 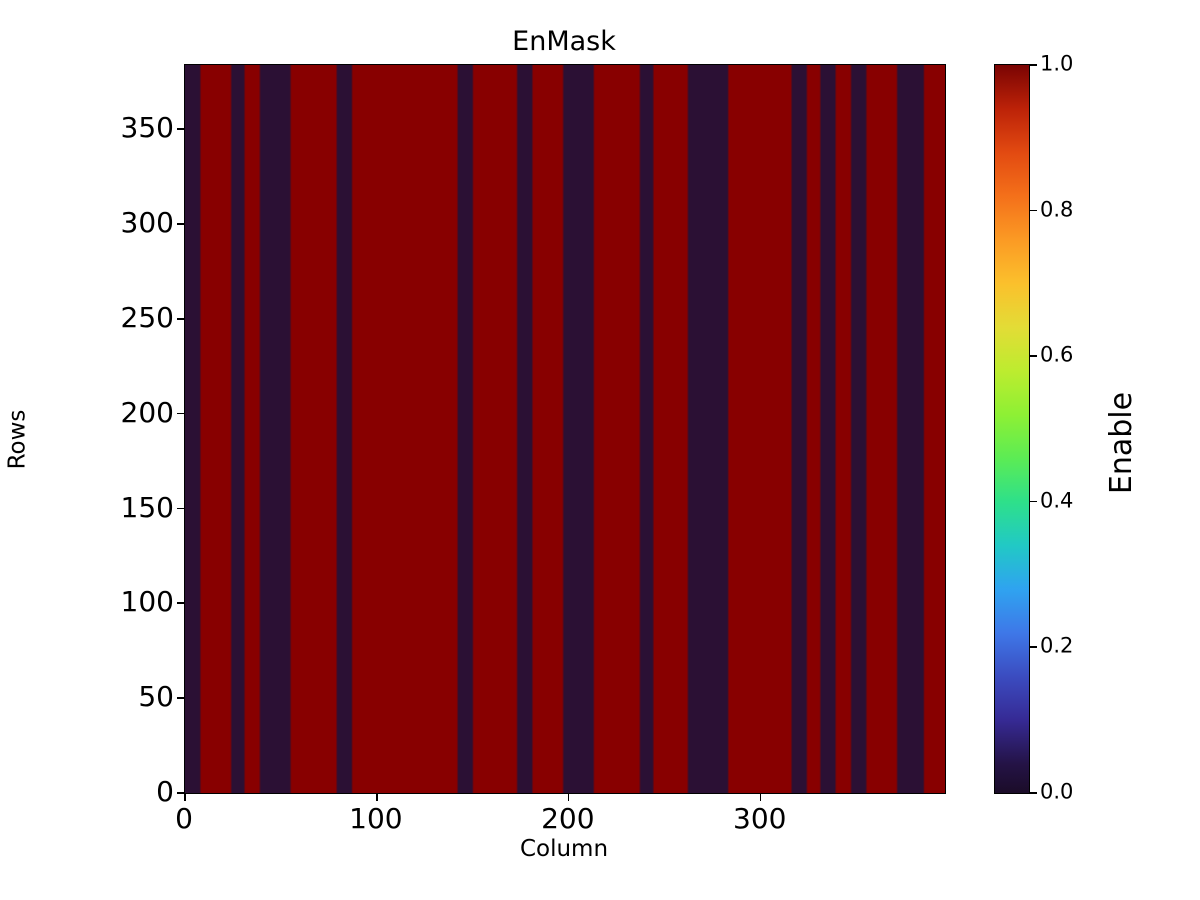 What do you see at coordinates (1057, 63) in the screenshot?
I see `colorbar-tick-label: 1.0` at bounding box center [1057, 63].